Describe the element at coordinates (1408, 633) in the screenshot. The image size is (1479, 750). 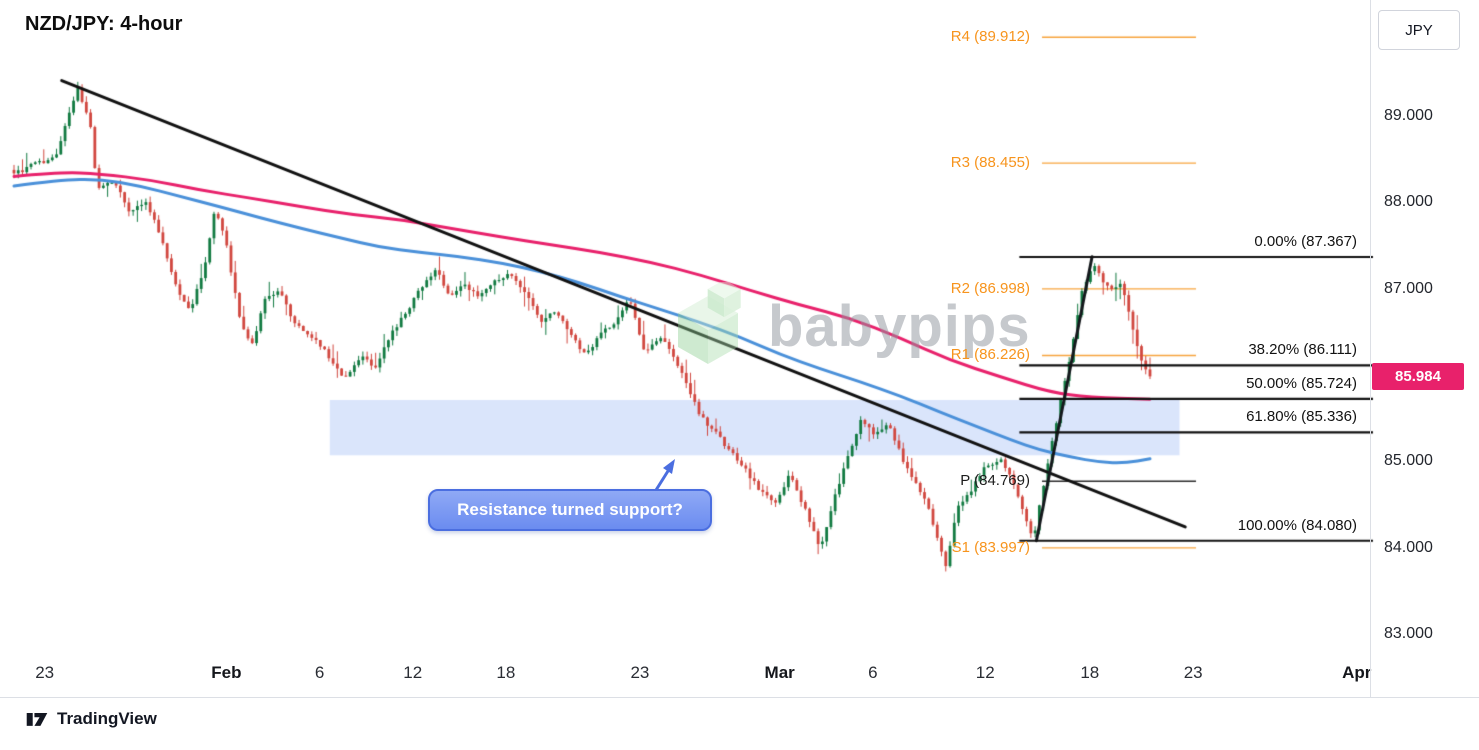
I see `price-tick-83.000: 83.000` at that location.